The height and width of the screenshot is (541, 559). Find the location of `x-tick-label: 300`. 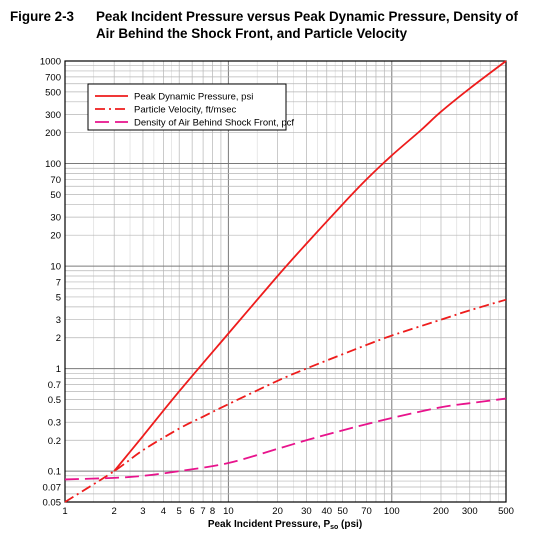

x-tick-label: 300 is located at coordinates (470, 511).